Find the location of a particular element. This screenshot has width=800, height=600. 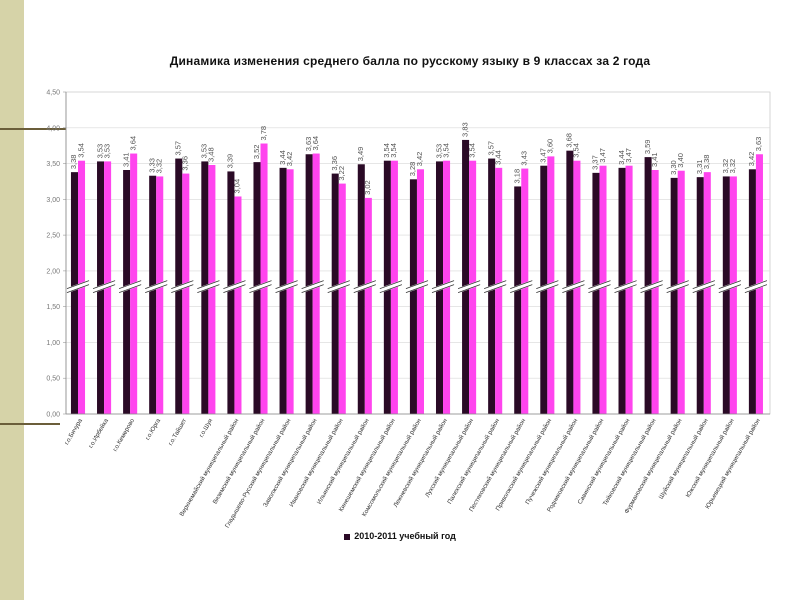

y-tick-label: 2,50 is located at coordinates (53, 236).